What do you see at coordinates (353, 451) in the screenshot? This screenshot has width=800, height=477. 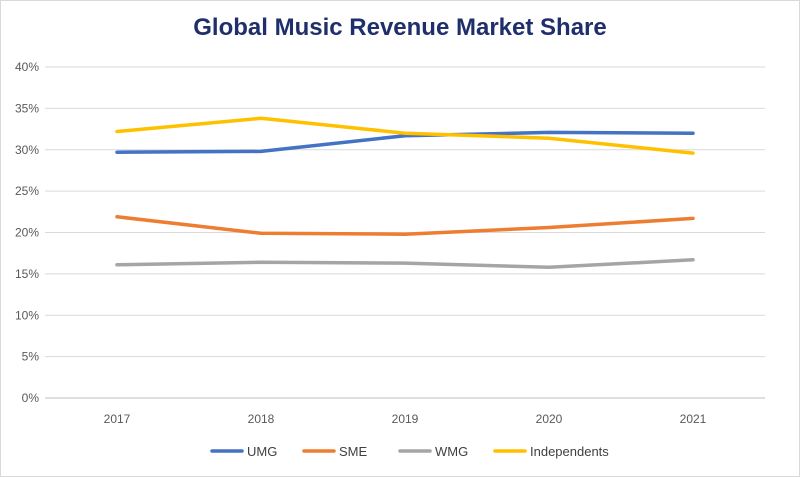 I see `legend-label-sme: SME` at bounding box center [353, 451].